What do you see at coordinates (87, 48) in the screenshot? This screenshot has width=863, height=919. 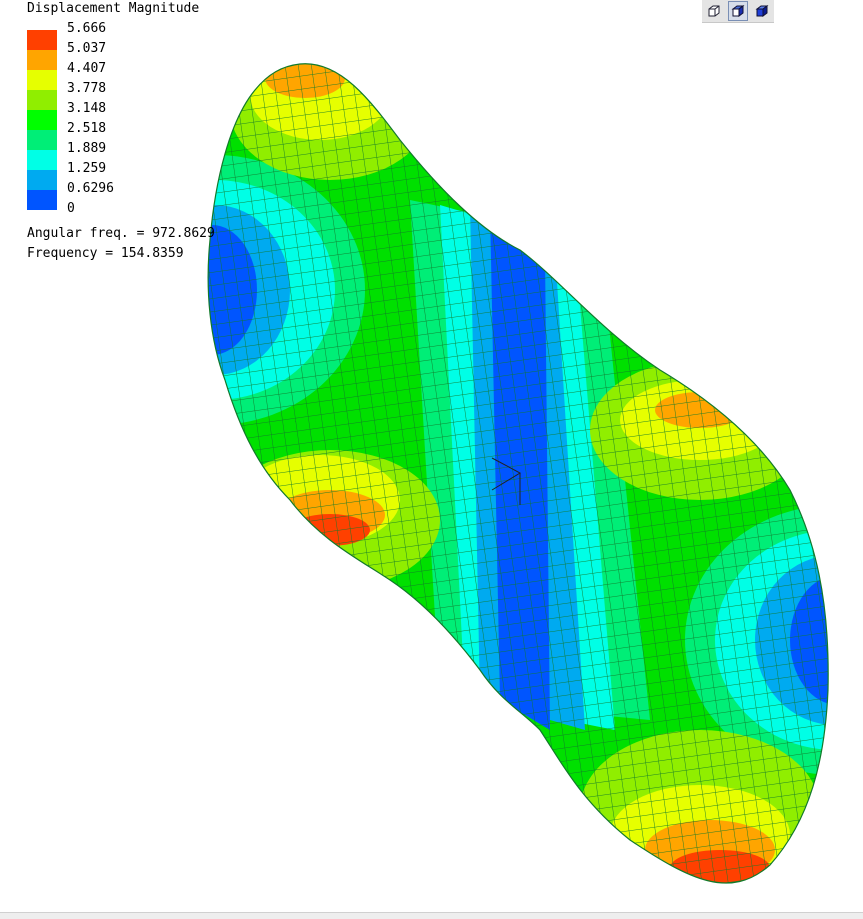 I see `legend-value: 5.037` at bounding box center [87, 48].